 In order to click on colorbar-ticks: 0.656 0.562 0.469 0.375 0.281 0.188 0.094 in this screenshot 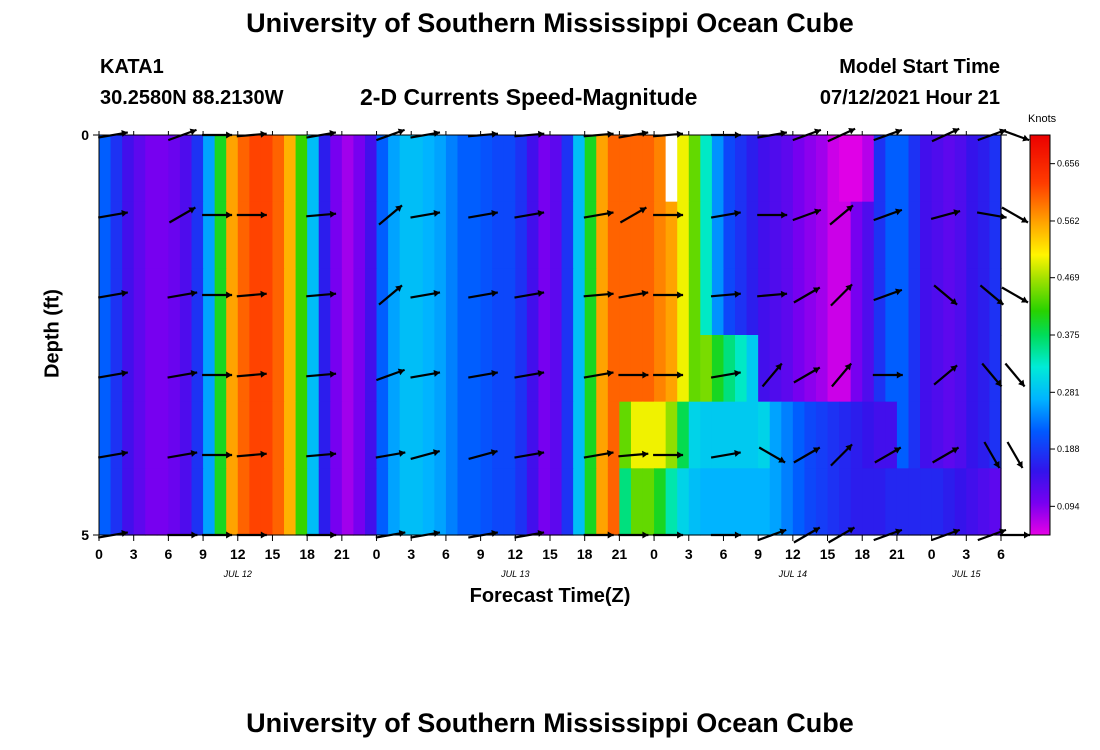, I will do `click(1065, 335)`.